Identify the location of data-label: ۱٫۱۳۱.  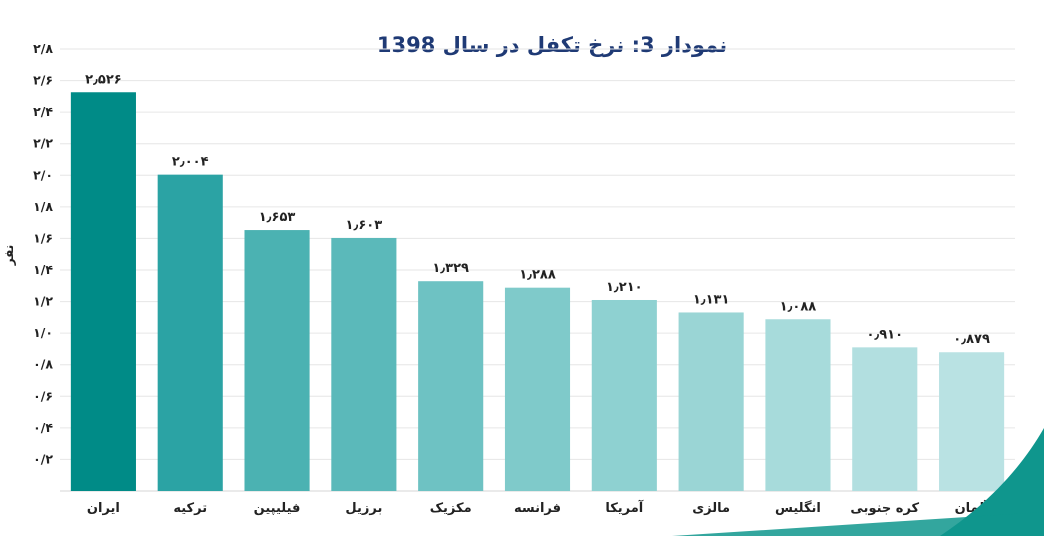
(711, 299).